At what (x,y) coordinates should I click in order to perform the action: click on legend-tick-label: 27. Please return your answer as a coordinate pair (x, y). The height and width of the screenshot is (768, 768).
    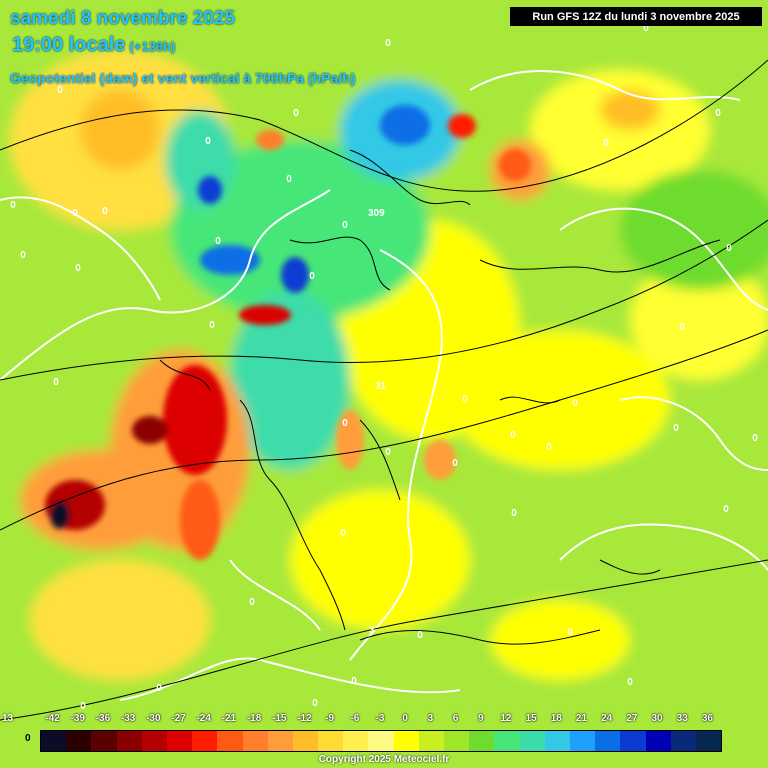
    Looking at the image, I should click on (632, 718).